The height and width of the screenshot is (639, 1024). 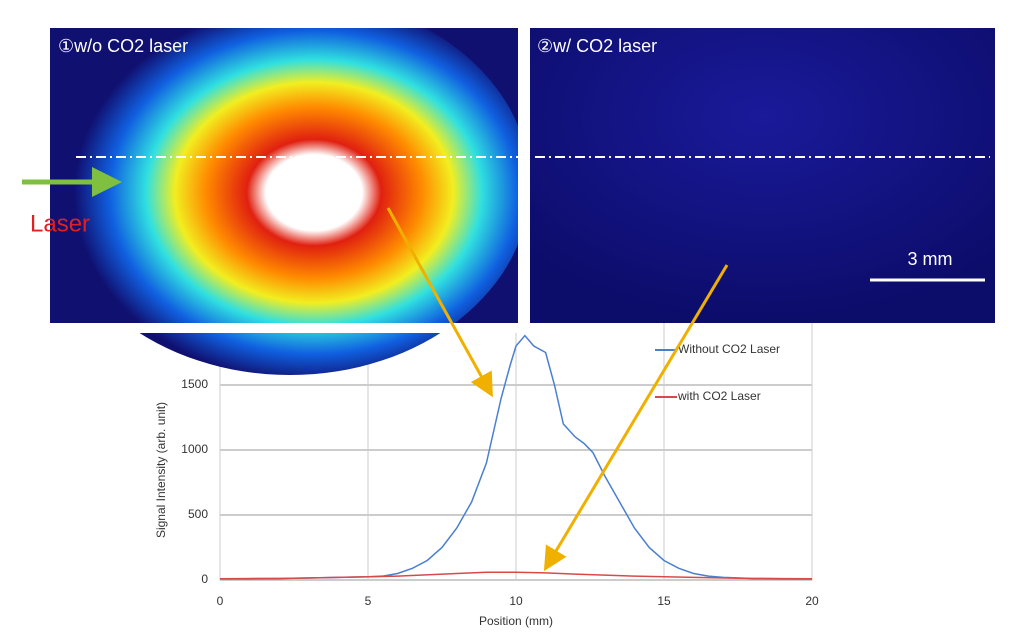 What do you see at coordinates (516, 575) in the screenshot?
I see `data-line` at bounding box center [516, 575].